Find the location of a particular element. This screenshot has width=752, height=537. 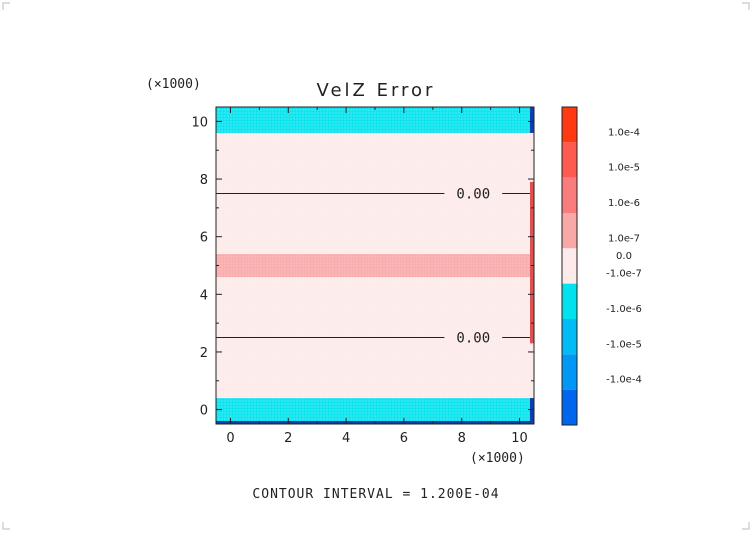

x-tick-label-5: 10 is located at coordinates (519, 438).